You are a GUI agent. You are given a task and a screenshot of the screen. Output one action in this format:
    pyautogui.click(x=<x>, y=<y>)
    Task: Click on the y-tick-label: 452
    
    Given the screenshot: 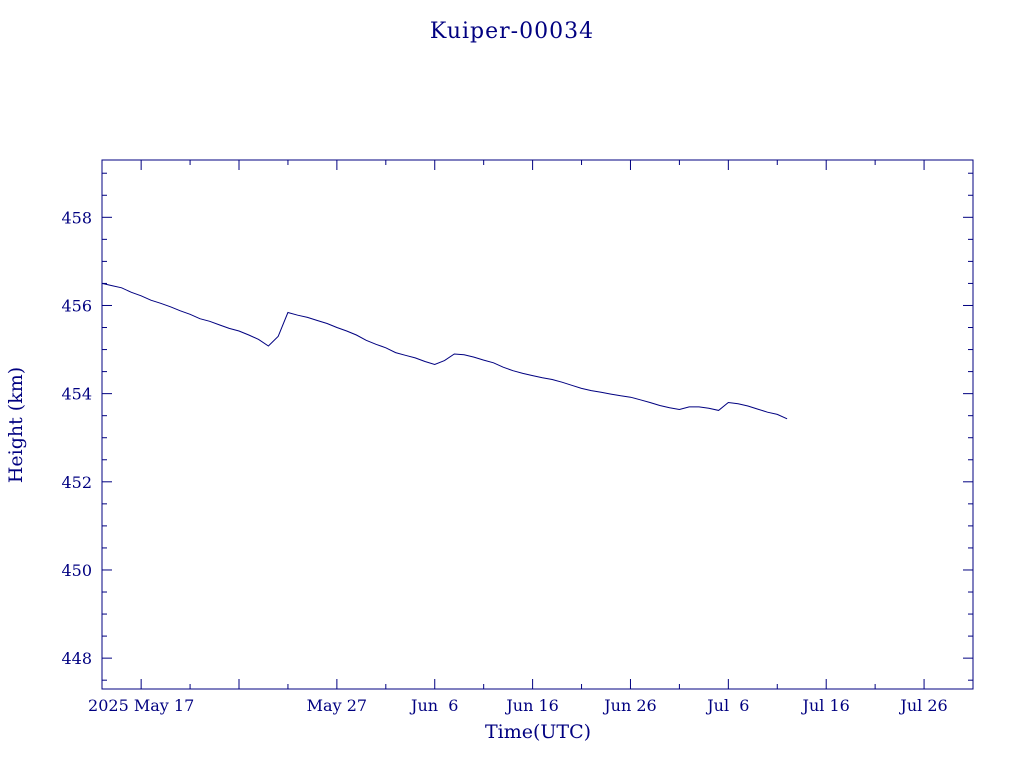 What is the action you would take?
    pyautogui.click(x=76, y=482)
    